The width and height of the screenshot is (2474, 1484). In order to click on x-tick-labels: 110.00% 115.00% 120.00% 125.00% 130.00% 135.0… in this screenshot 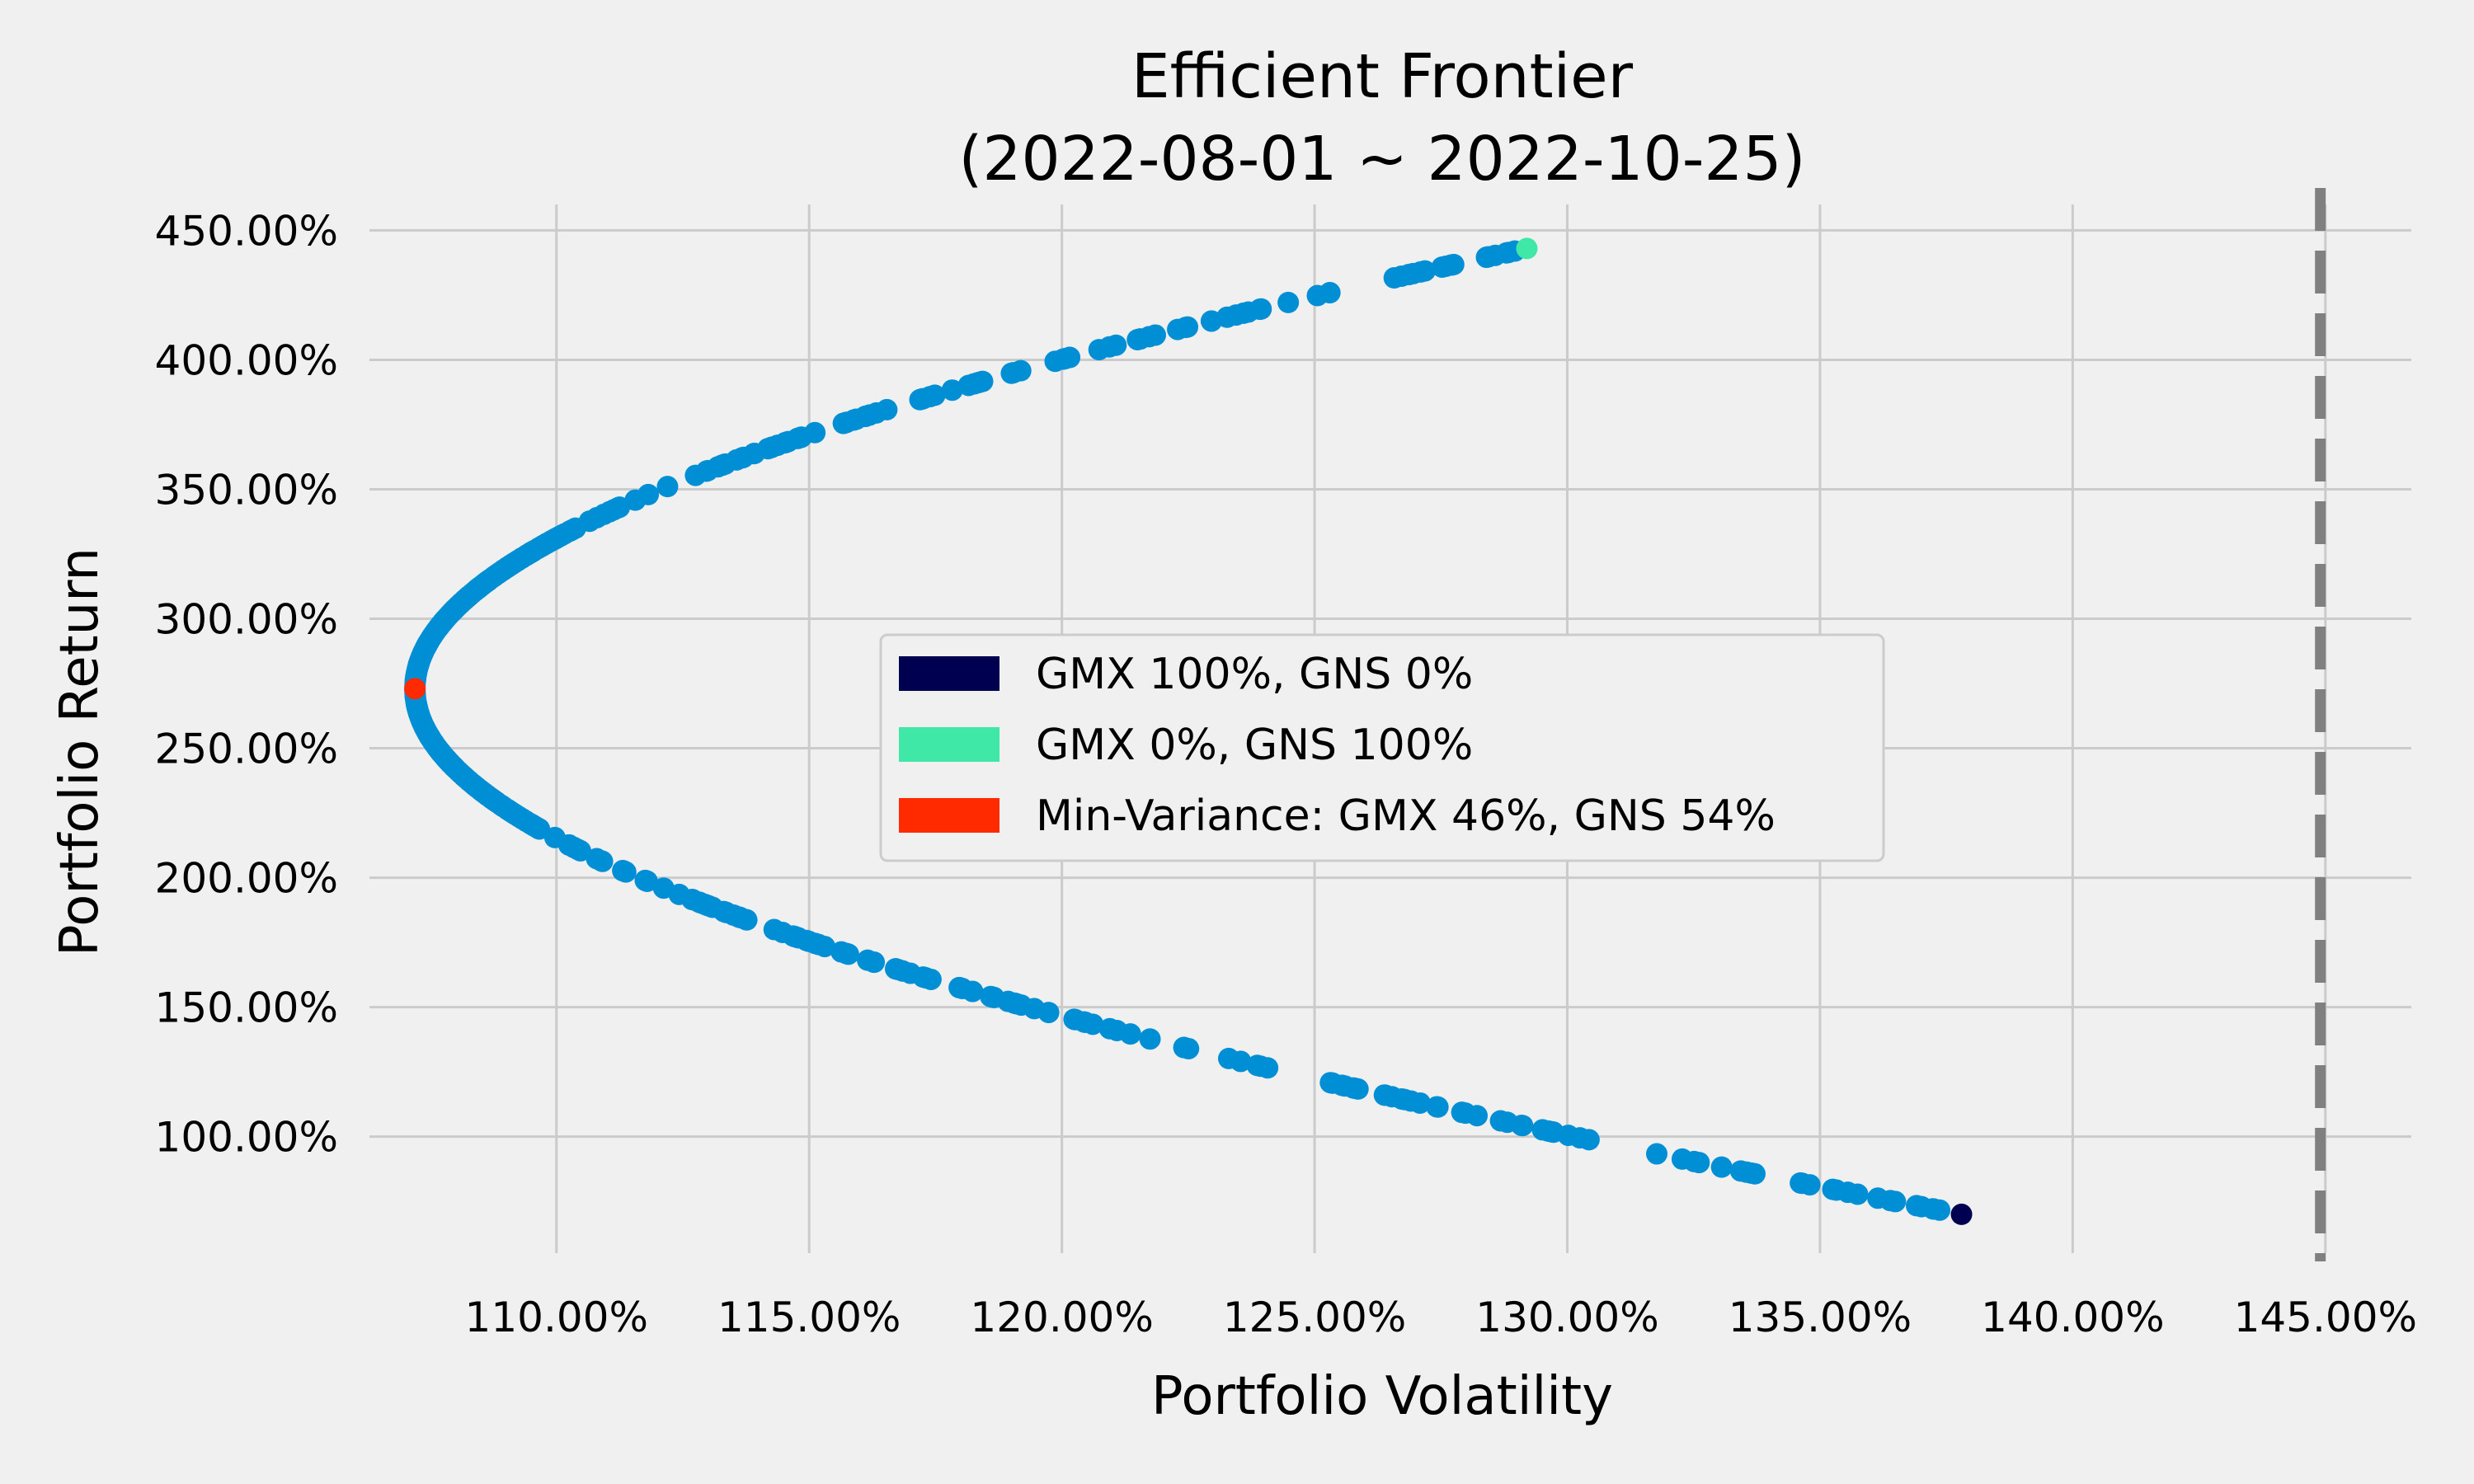, I will do `click(1441, 1317)`.